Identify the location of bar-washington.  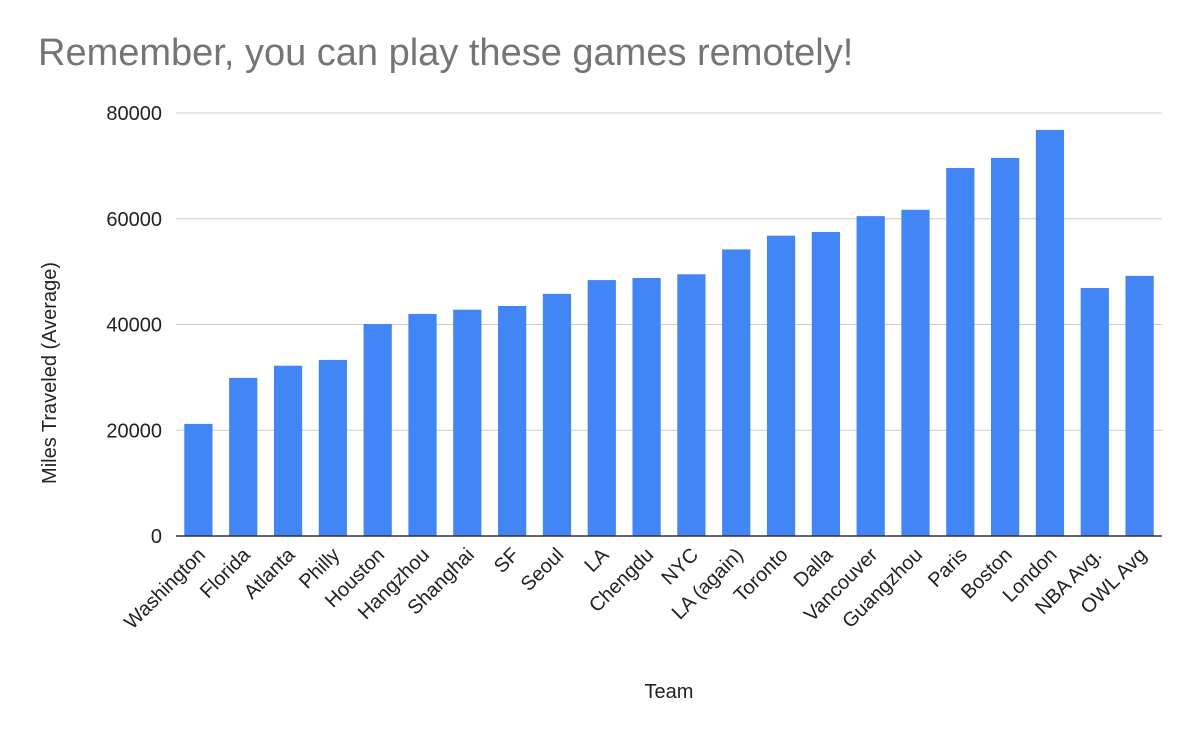
(198, 479).